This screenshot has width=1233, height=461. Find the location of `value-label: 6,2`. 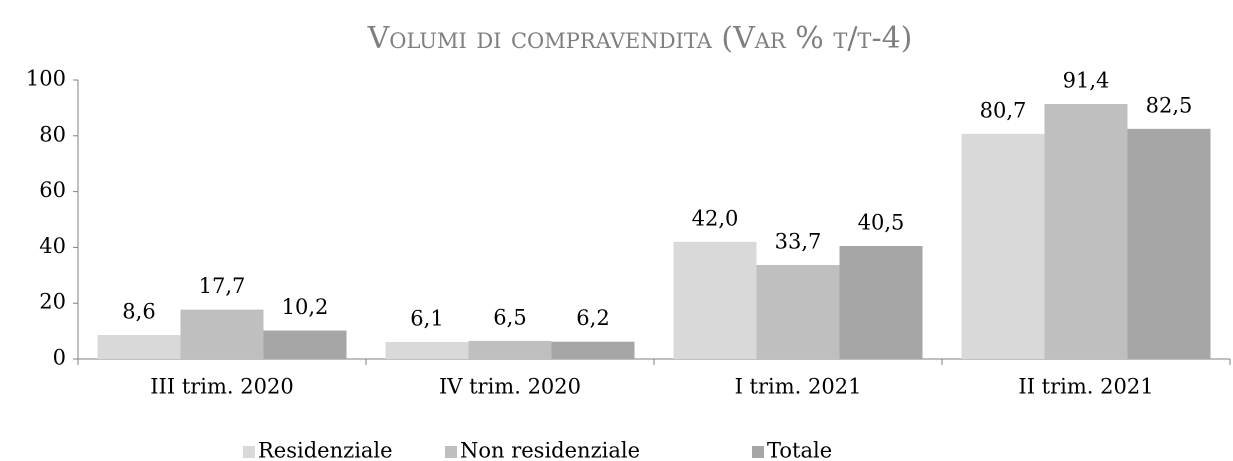

value-label: 6,2 is located at coordinates (592, 318).